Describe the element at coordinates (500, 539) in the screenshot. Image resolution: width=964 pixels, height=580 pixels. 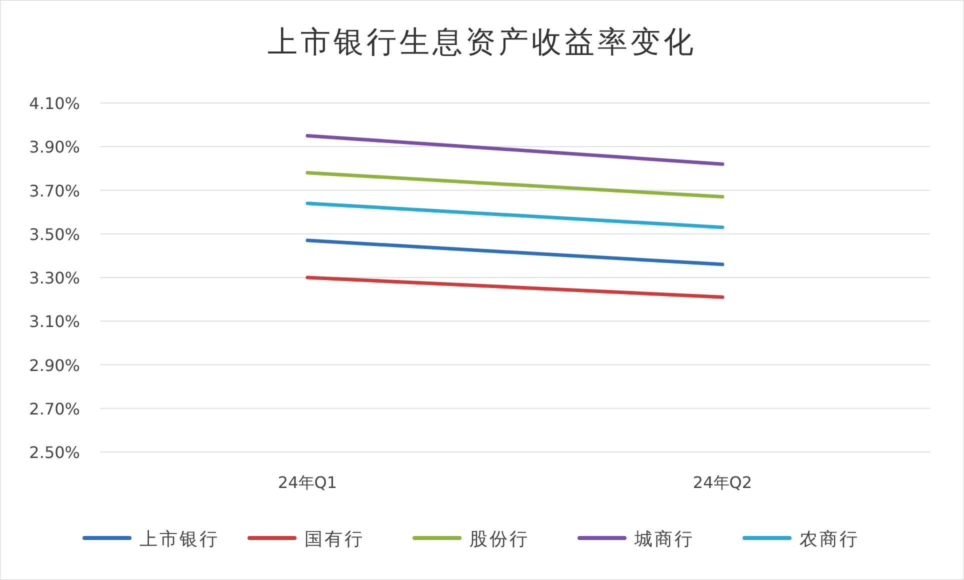
I see `legend-label: 股份行` at that location.